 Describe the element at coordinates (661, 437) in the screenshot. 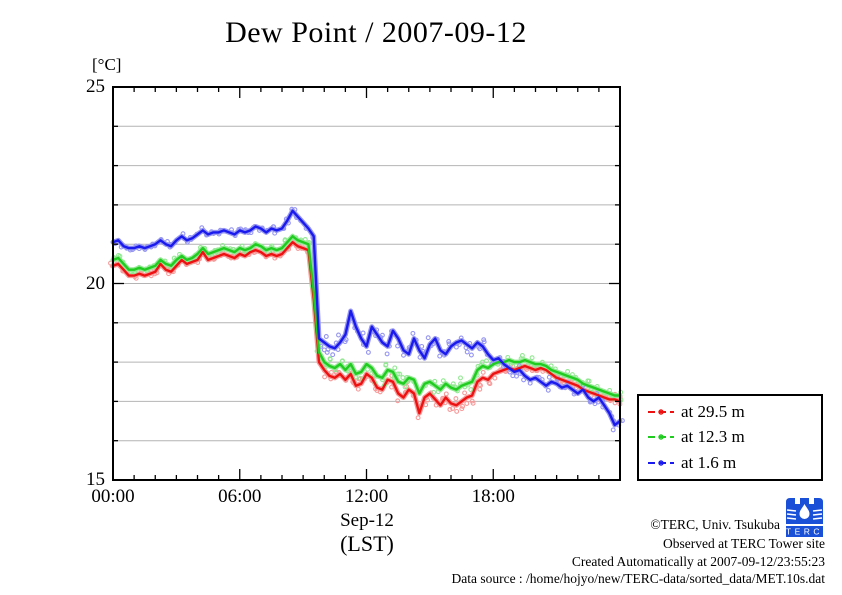

I see `legend-line-sample-green` at that location.